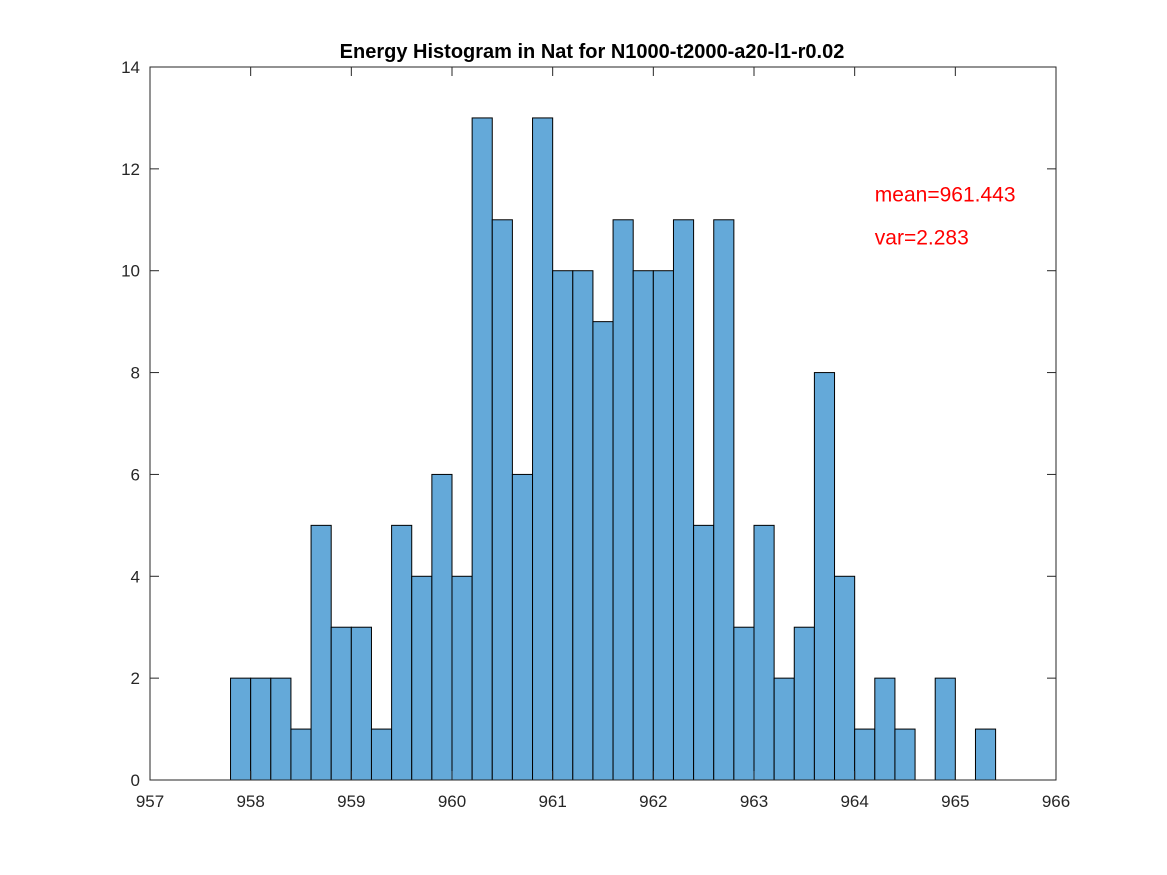 Image resolution: width=1167 pixels, height=875 pixels. I want to click on annotation-text: mean=961.443, so click(945, 194).